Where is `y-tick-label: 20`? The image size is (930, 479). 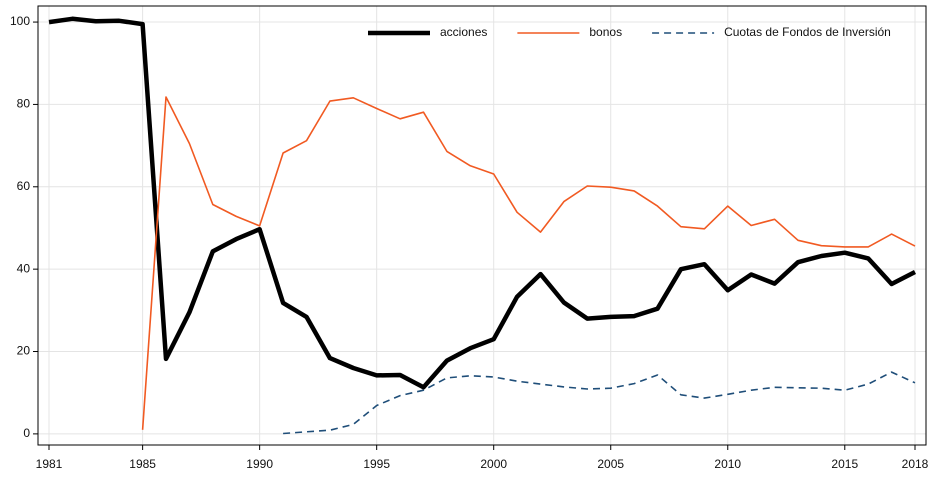 y-tick-label: 20 is located at coordinates (24, 351).